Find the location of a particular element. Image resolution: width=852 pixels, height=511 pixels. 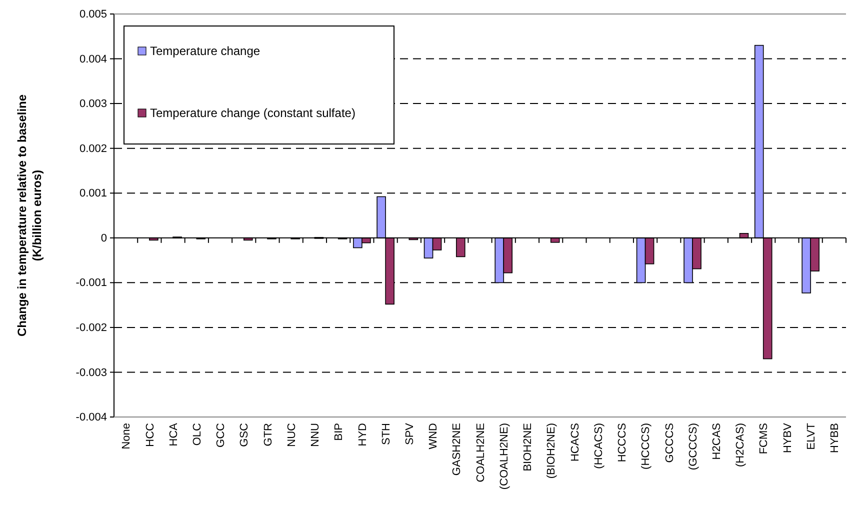

x-tick-label: GASH2NE is located at coordinates (457, 449).